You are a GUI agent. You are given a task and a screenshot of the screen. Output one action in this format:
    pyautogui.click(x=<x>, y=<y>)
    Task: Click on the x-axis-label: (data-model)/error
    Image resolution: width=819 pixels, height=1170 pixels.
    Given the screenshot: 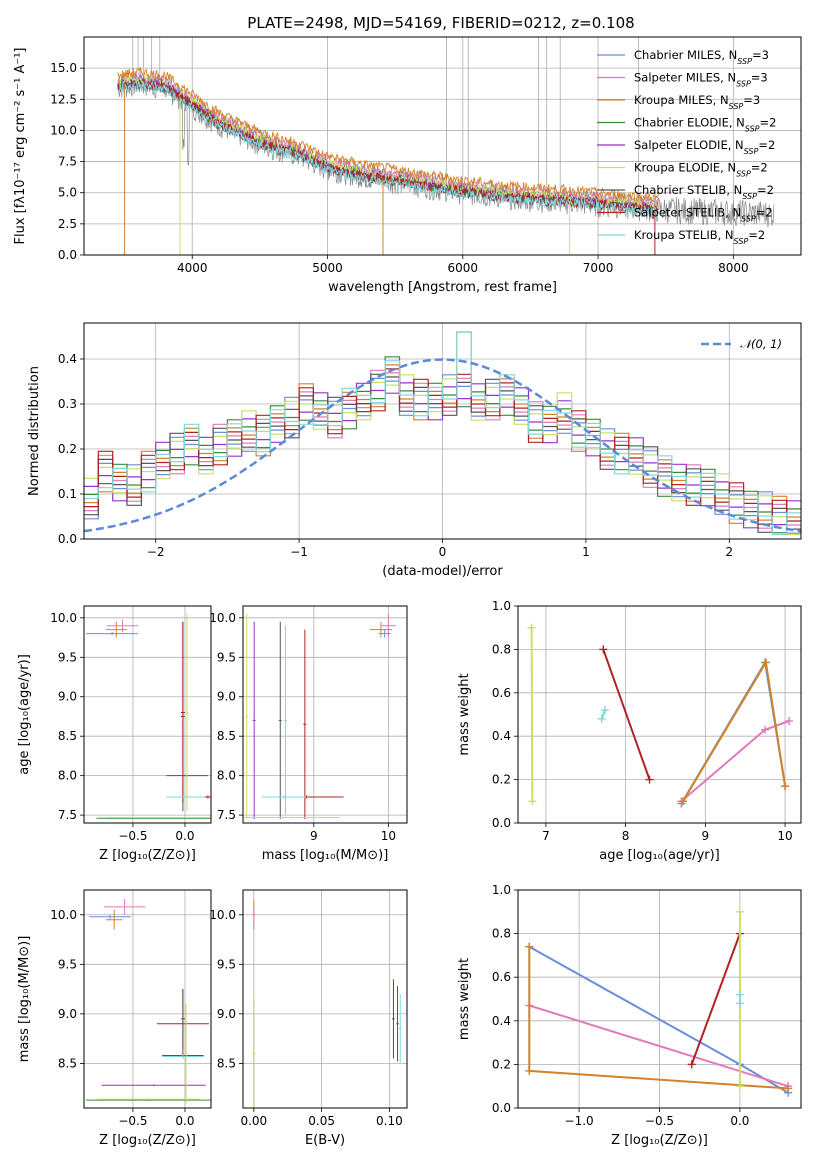 What is the action you would take?
    pyautogui.click(x=442, y=571)
    